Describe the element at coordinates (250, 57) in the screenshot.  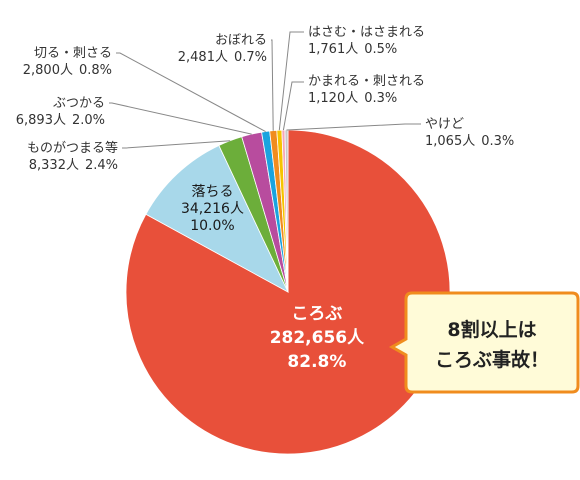
I see `slice-label-5-percent: 0.7%` at that location.